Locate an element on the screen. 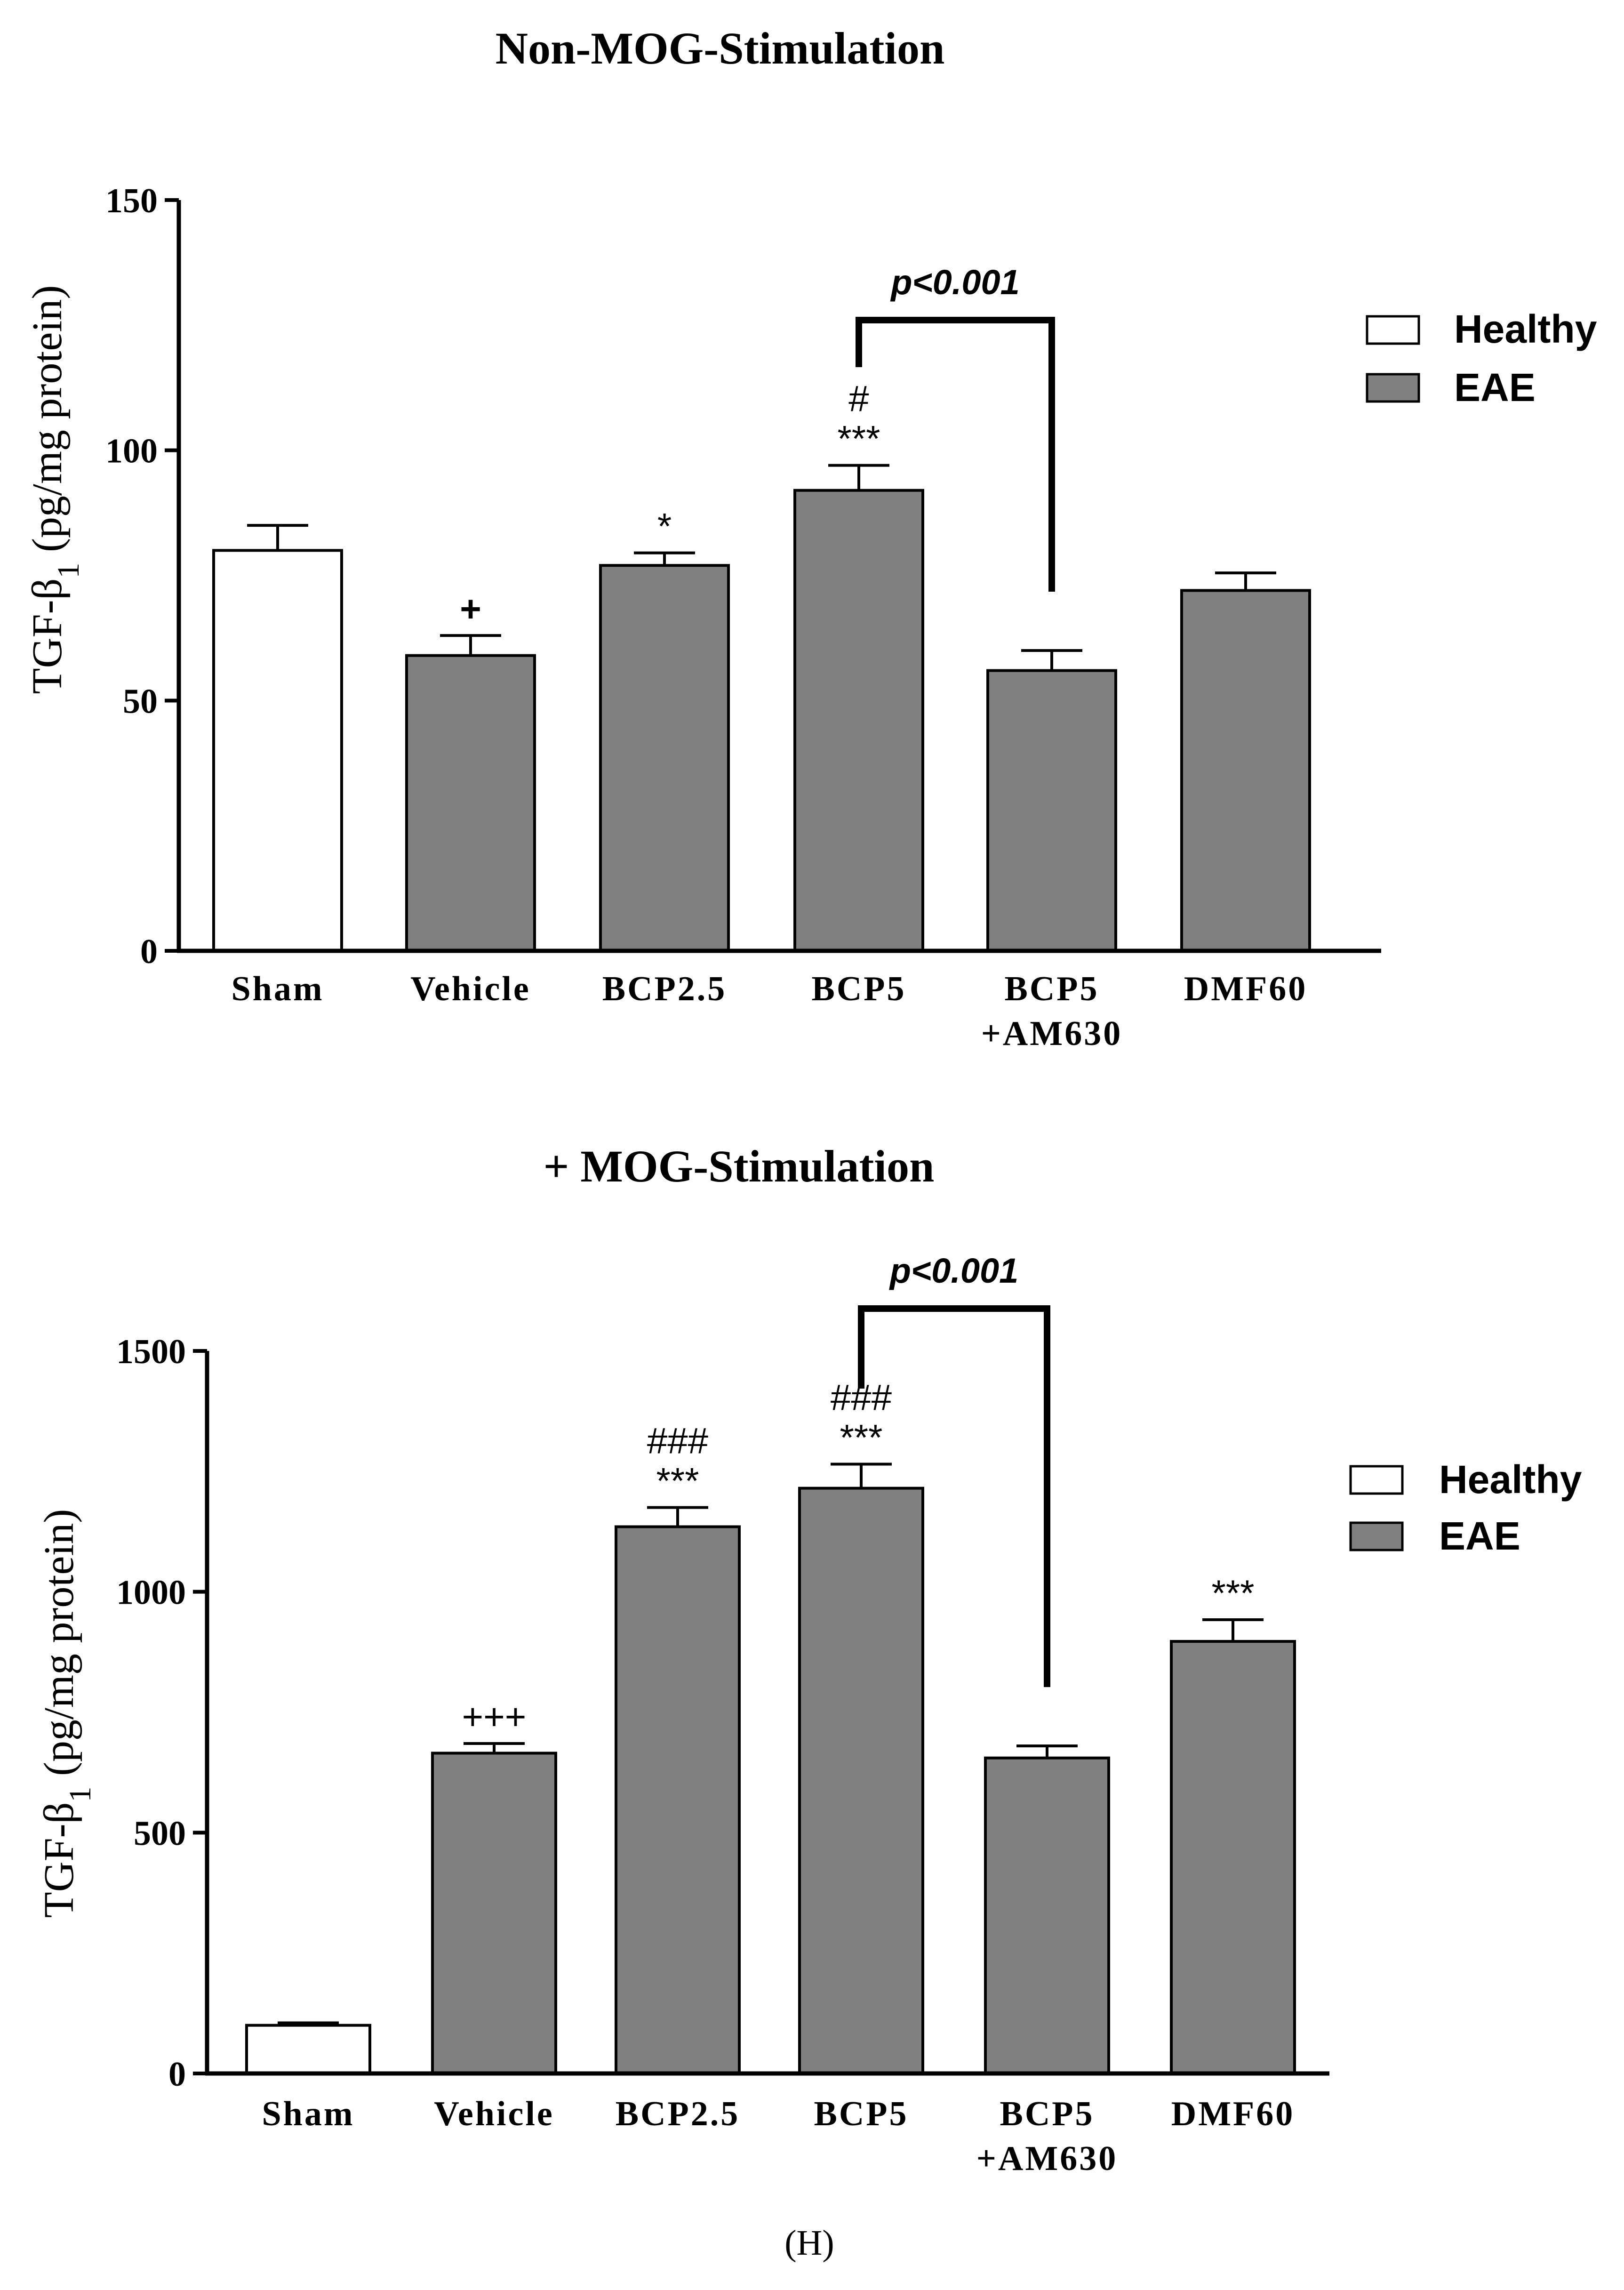 This screenshot has height=2290, width=1624. y-tick-label: 50 is located at coordinates (140, 701).